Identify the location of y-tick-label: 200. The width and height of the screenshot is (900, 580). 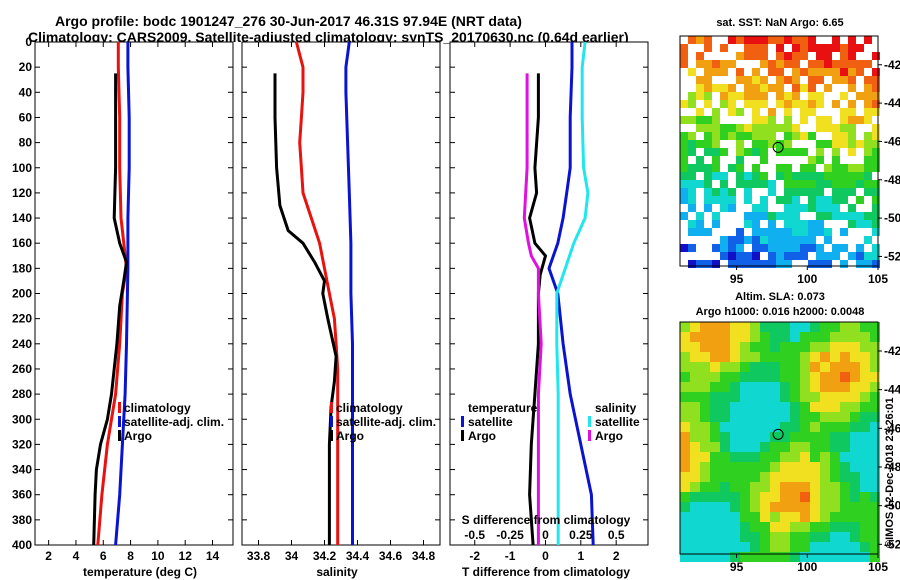
(22, 294).